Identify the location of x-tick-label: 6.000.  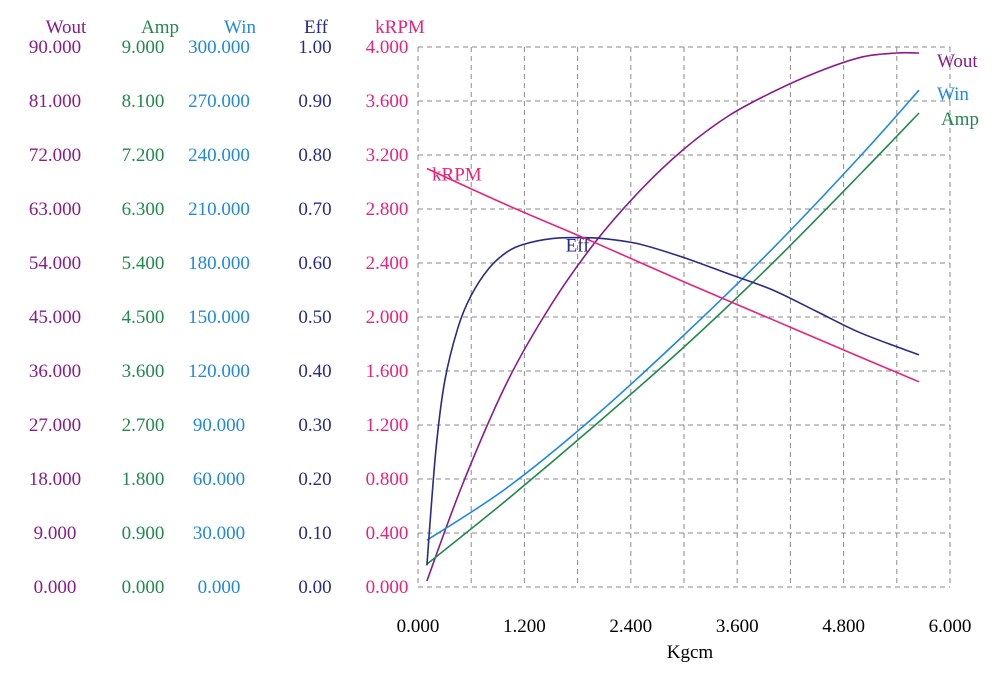
(950, 626).